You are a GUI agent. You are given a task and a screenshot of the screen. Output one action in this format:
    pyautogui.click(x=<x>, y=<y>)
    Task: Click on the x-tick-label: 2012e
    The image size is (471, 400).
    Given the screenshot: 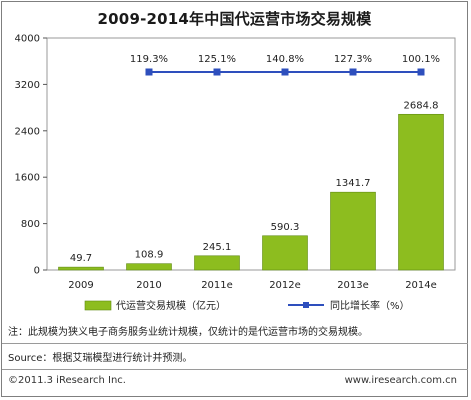 What is the action you would take?
    pyautogui.click(x=285, y=285)
    